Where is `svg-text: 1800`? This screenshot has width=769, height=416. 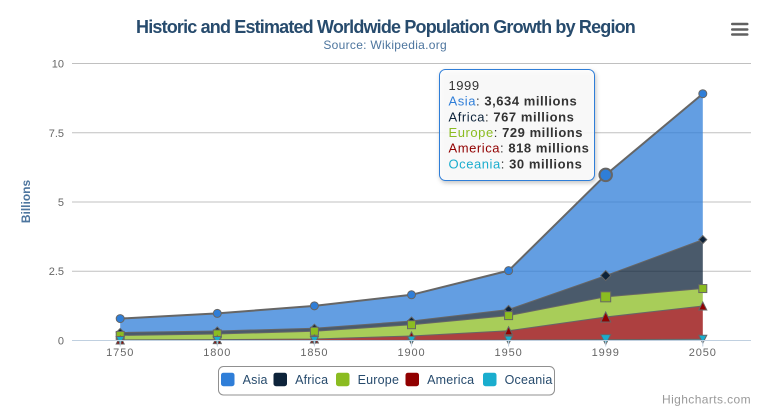 svg-text: 1800 is located at coordinates (217, 353).